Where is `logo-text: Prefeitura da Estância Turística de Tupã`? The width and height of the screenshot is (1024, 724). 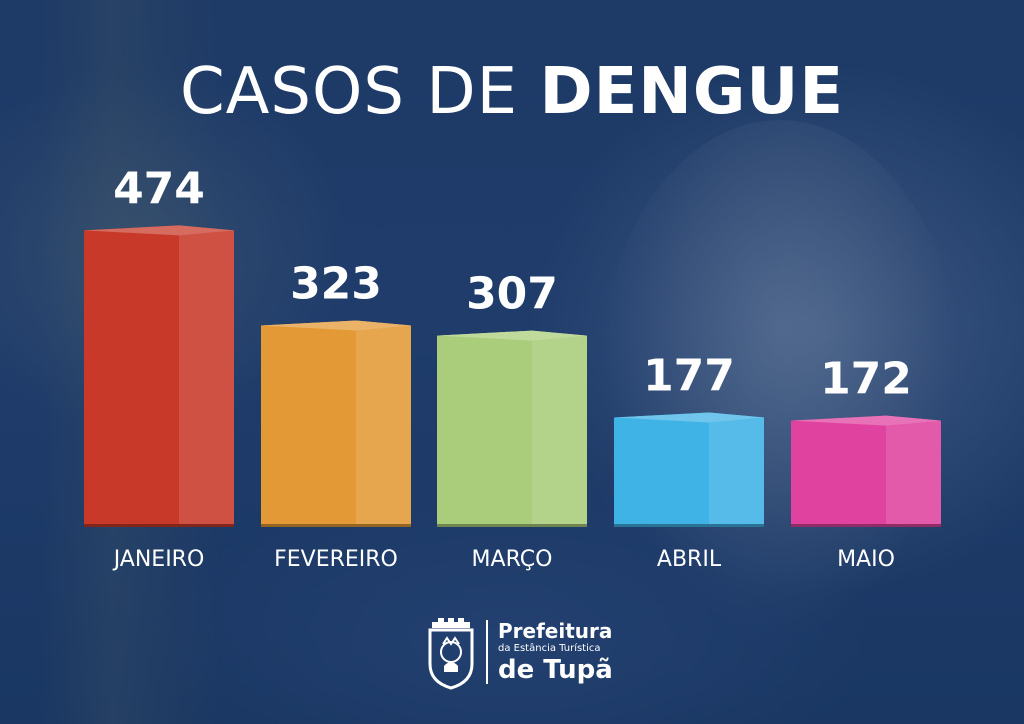 logo-text: Prefeitura da Estância Turística de Tupã is located at coordinates (555, 652).